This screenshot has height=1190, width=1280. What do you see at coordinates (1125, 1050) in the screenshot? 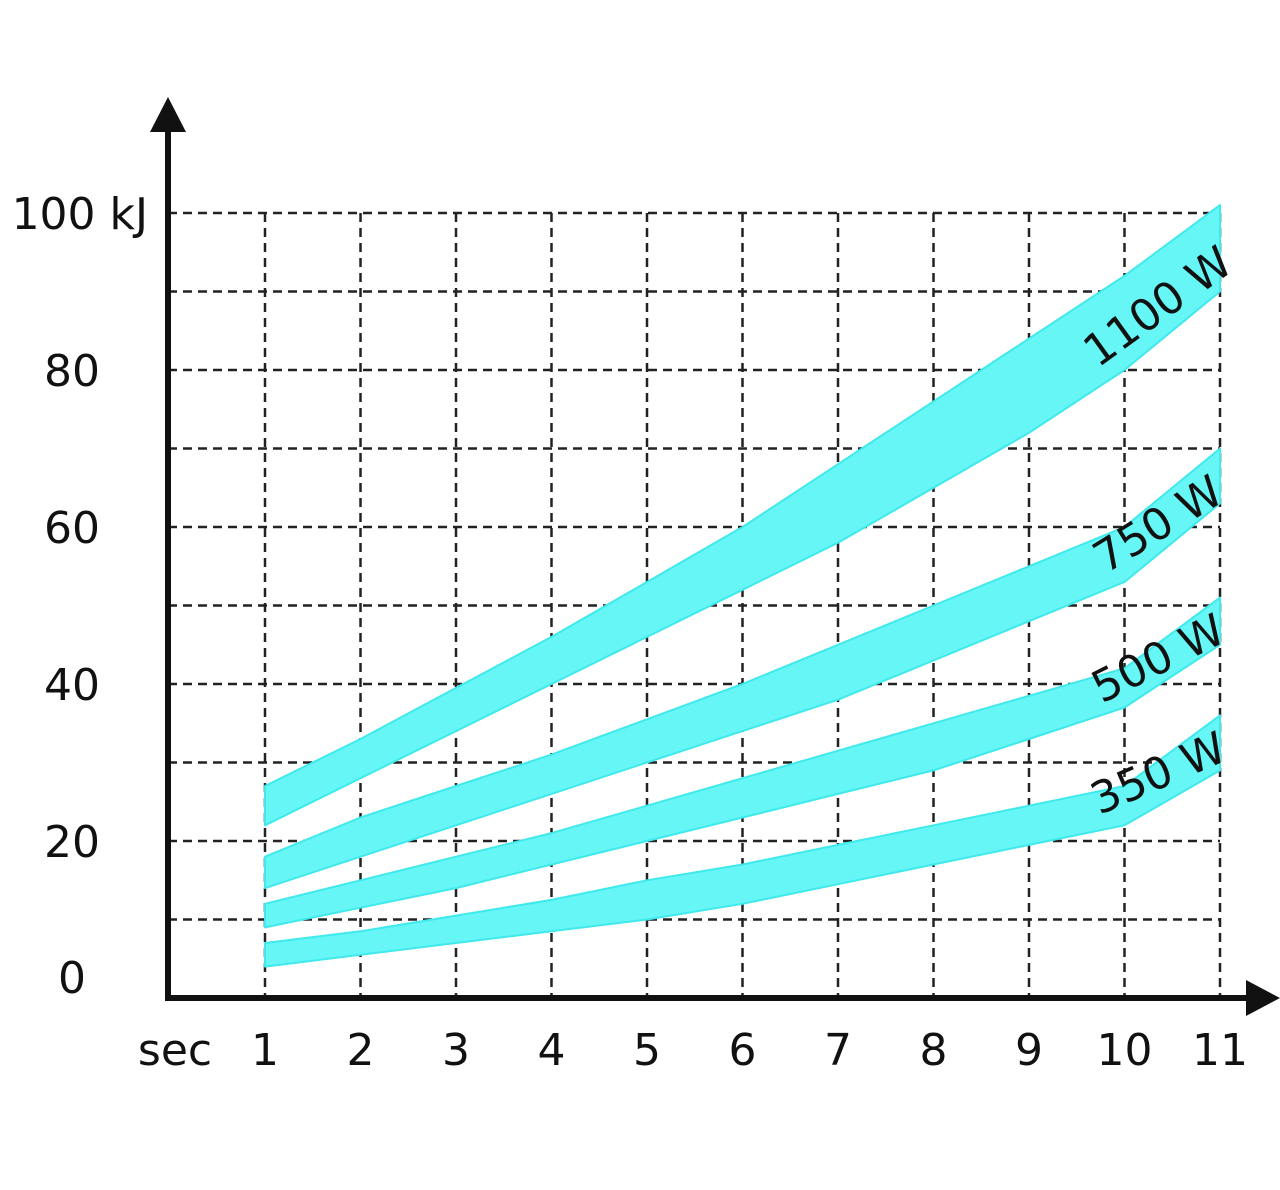
I see `x-tick-label: 10` at bounding box center [1125, 1050].